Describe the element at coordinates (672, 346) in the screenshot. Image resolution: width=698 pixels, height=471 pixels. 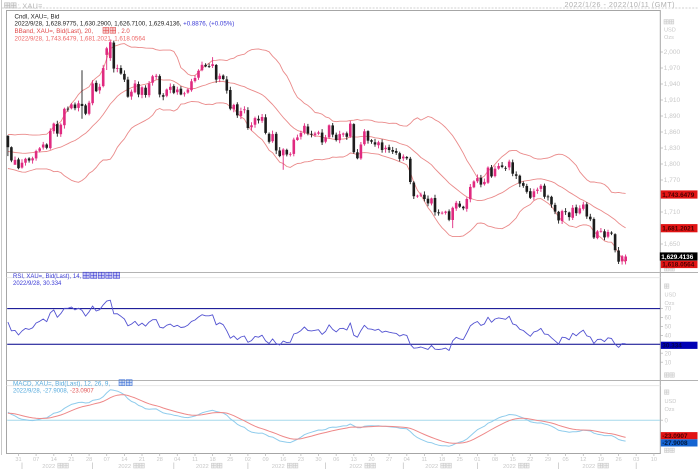
I see `svg-text: 30.334` at that location.